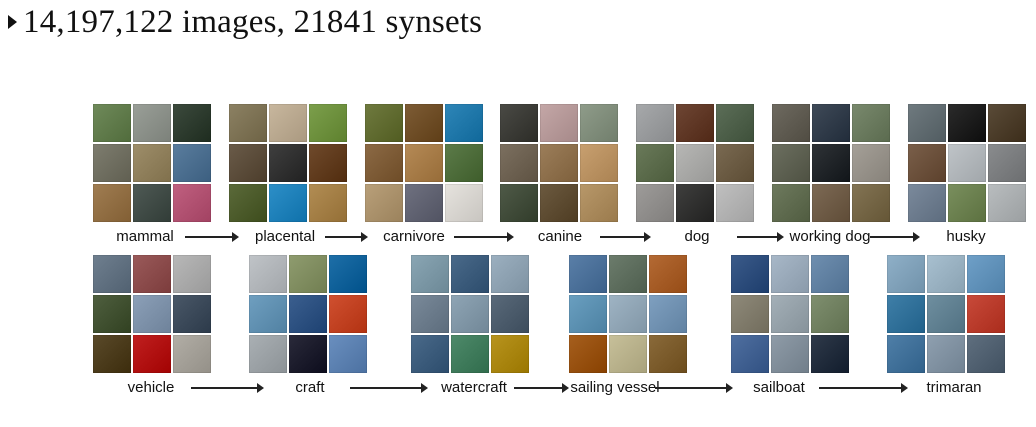 The width and height of the screenshot is (1036, 427). Describe the element at coordinates (954, 387) in the screenshot. I see `synset-label: trimaran` at that location.